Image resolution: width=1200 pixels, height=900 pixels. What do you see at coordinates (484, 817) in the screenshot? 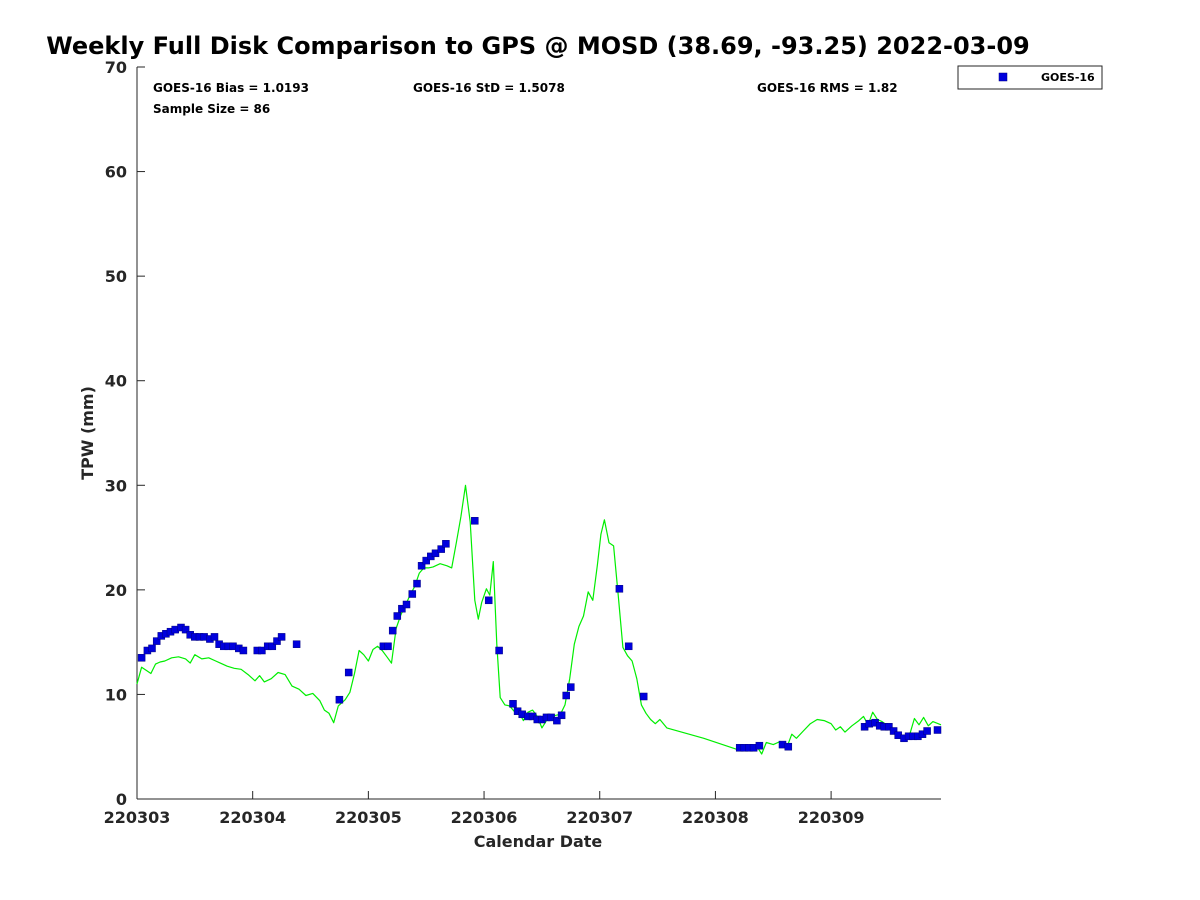
I see `x-tick-label: 220306` at bounding box center [484, 817].